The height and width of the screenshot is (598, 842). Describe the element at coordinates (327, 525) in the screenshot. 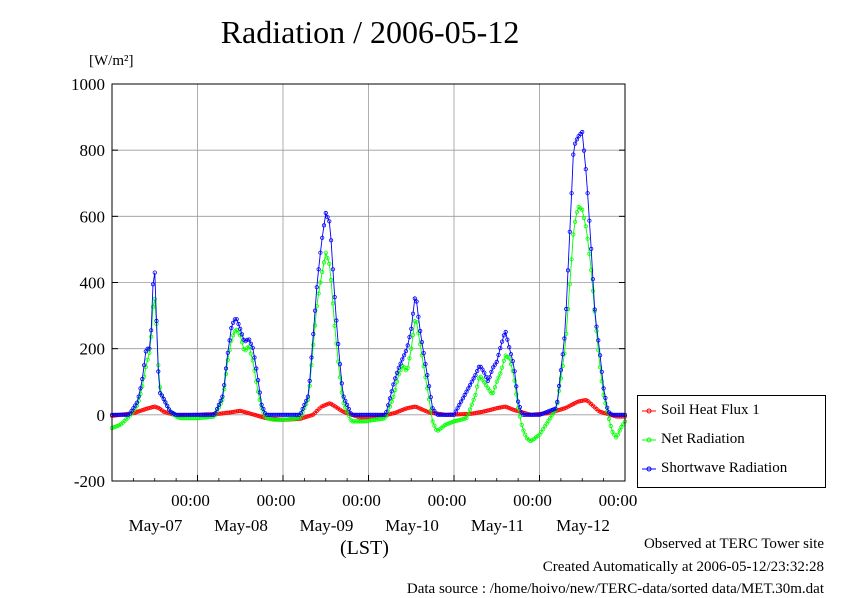

I see `x-tick-date-label: May-09` at that location.